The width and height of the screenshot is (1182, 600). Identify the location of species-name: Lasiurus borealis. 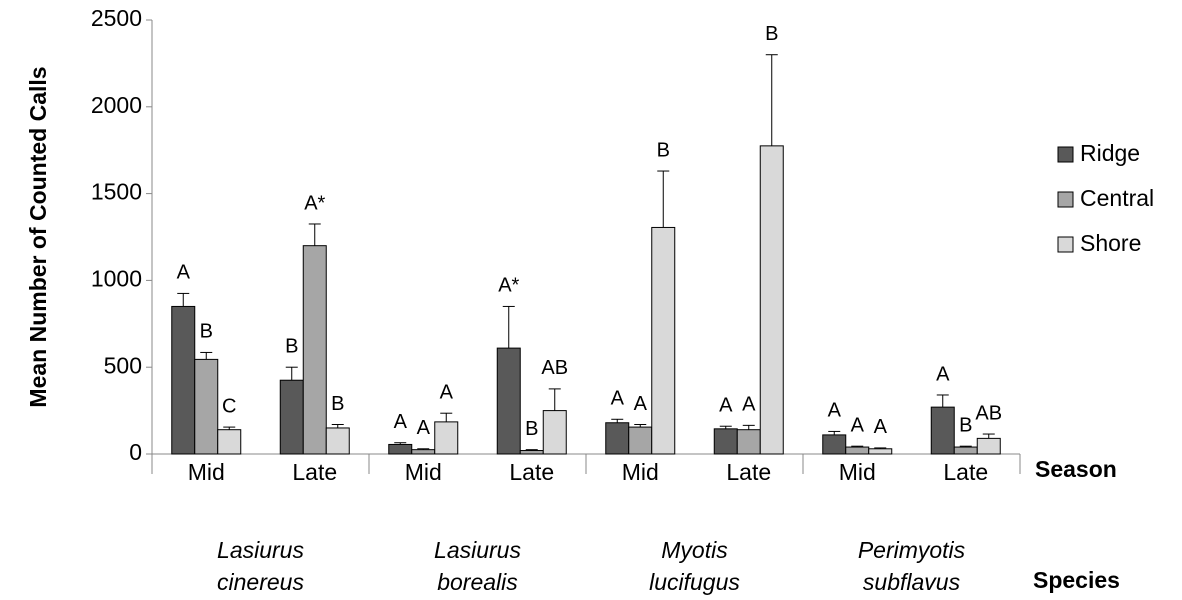
(477, 566).